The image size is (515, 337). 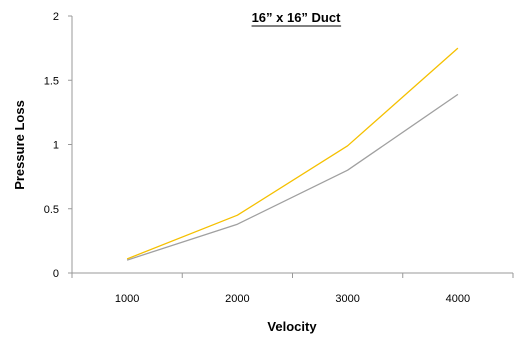 I want to click on y-tick-label: 0, so click(x=56, y=274).